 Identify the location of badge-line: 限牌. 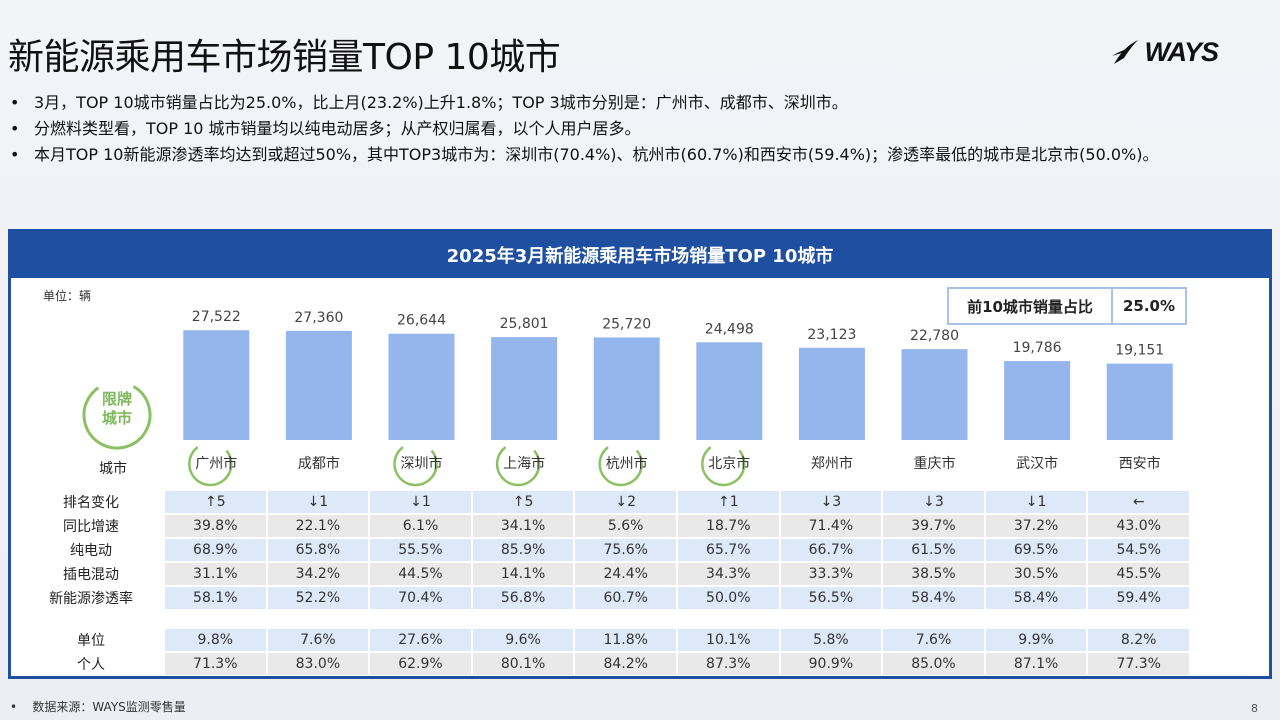
(116, 399).